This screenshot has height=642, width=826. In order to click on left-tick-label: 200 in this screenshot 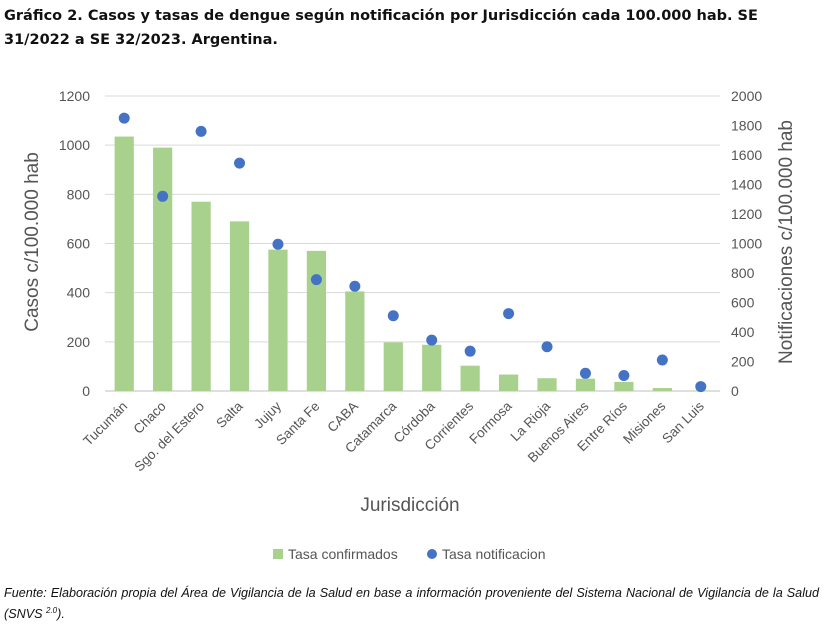, I will do `click(79, 342)`.